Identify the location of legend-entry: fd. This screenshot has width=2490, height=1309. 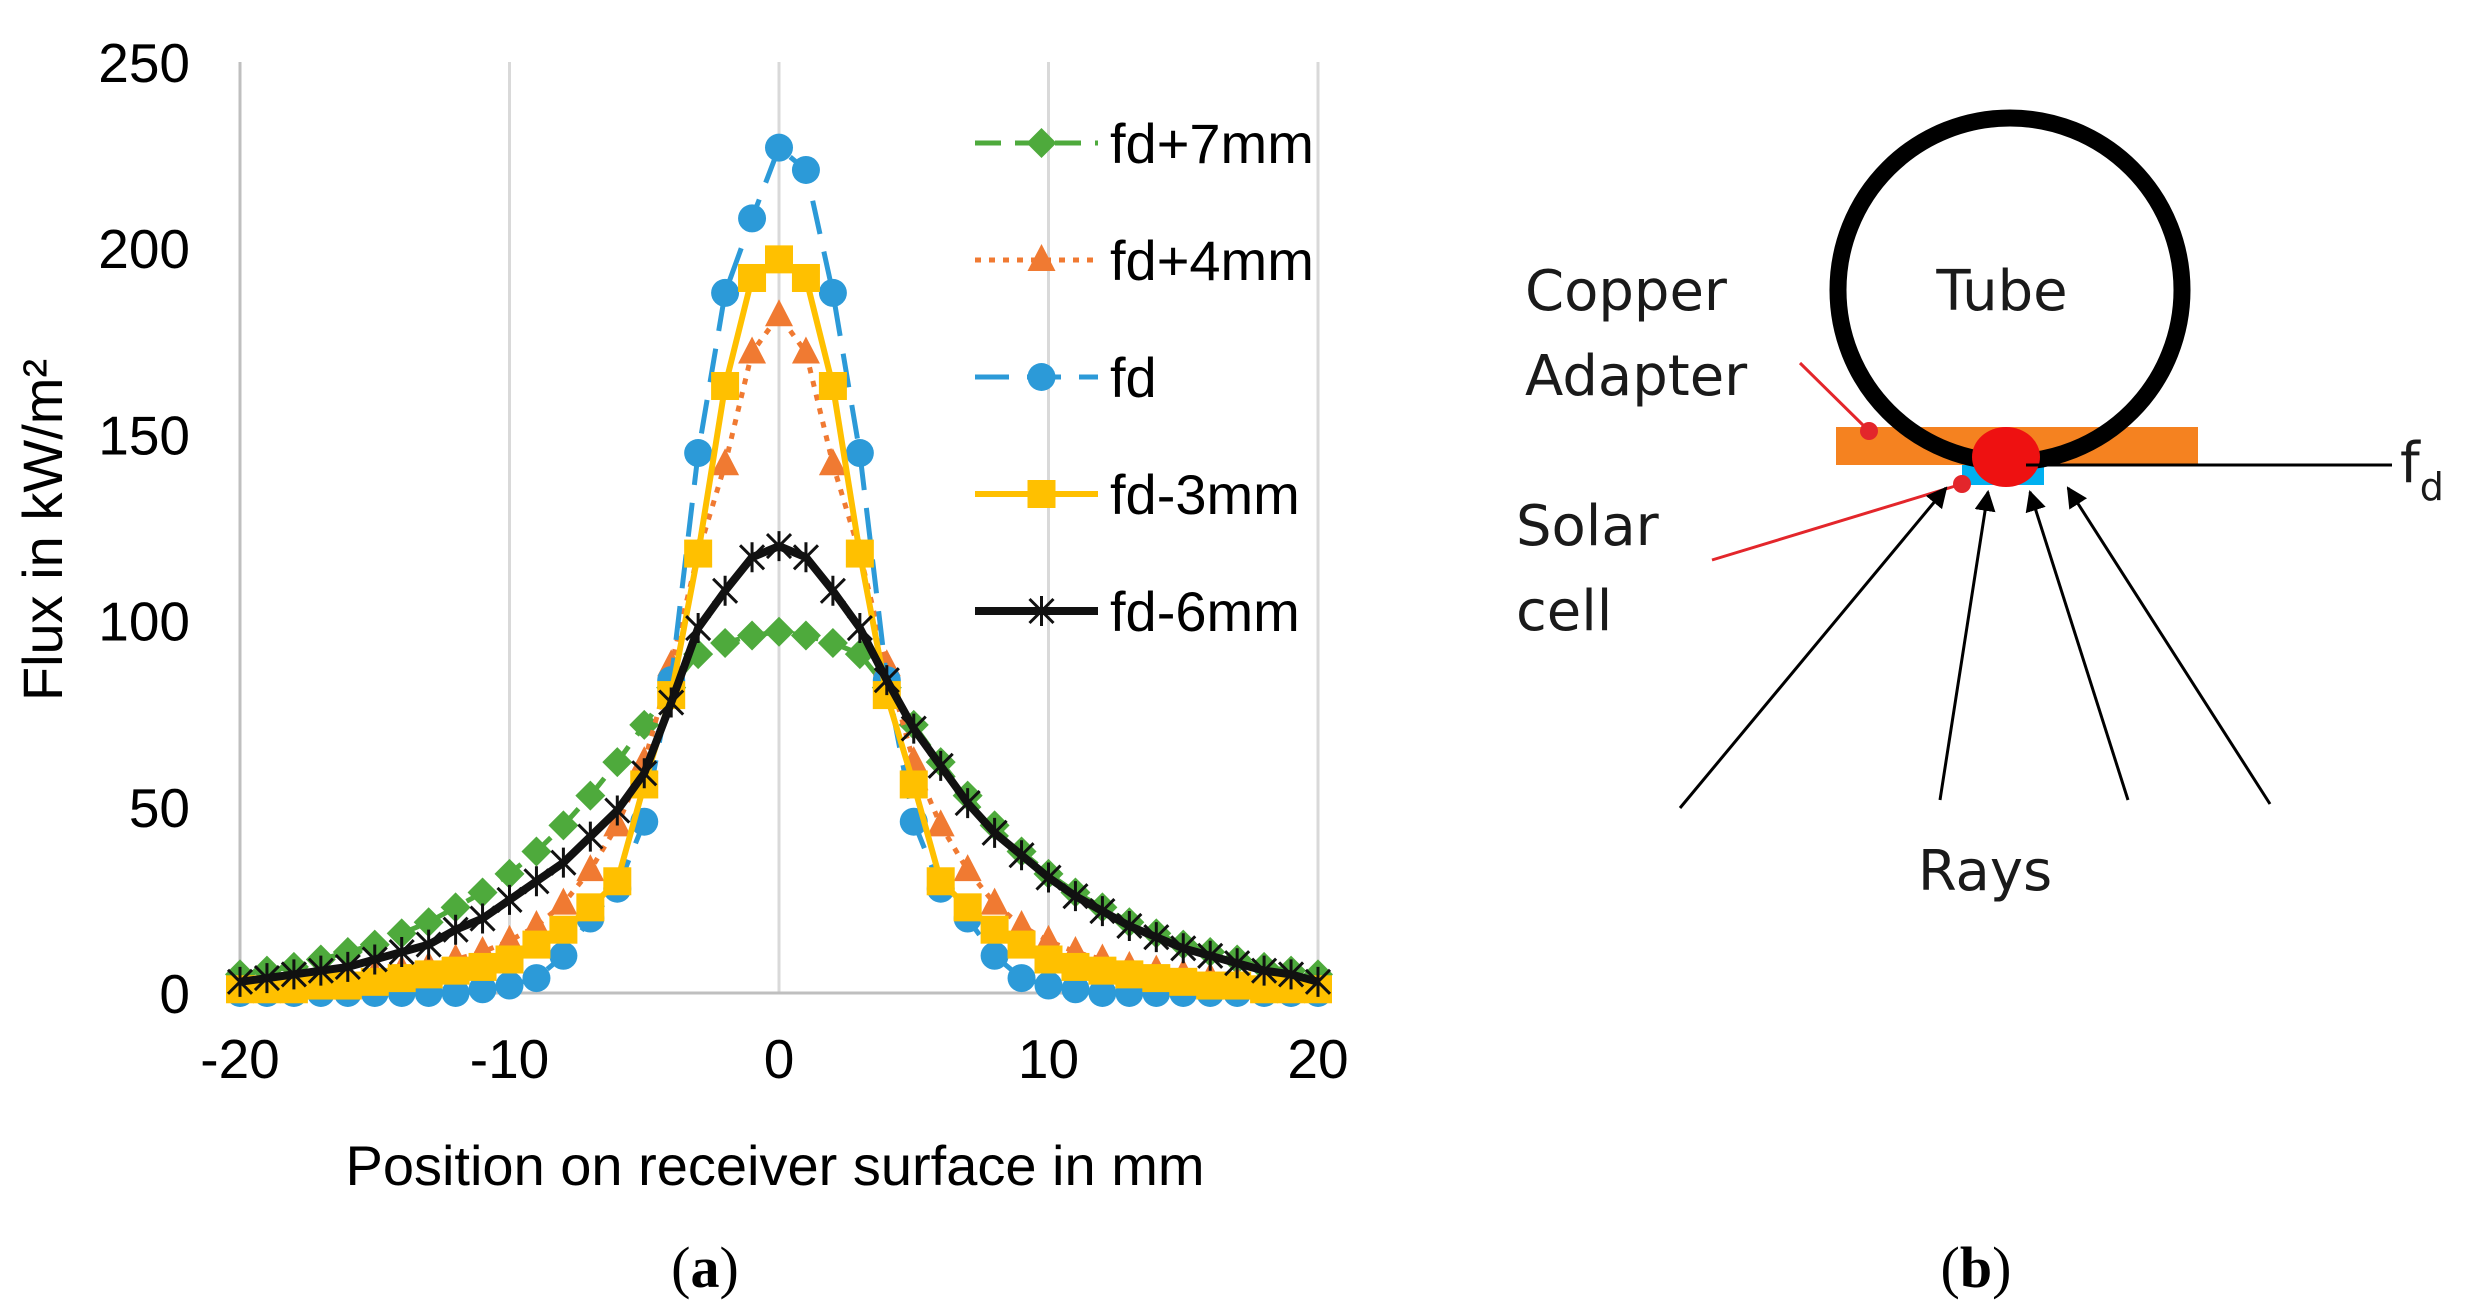
(1066, 377).